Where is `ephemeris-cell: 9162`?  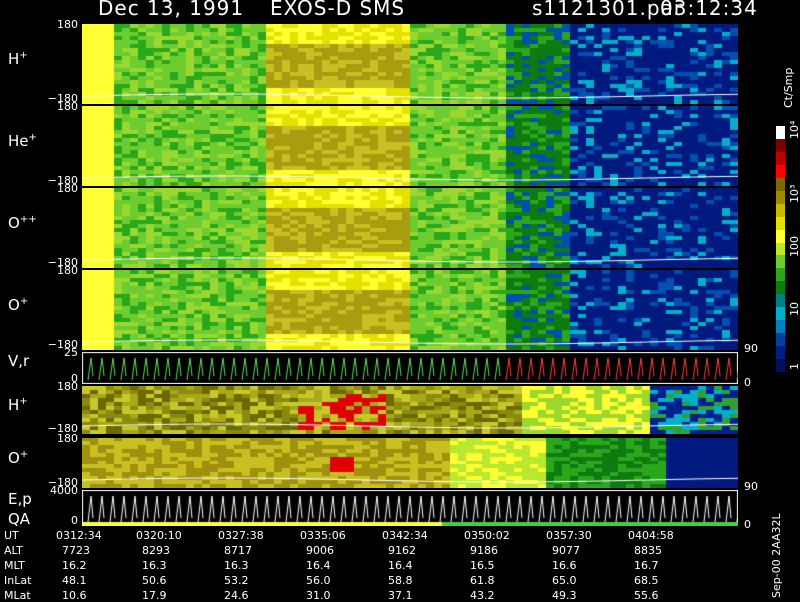 ephemeris-cell: 9162 is located at coordinates (402, 550).